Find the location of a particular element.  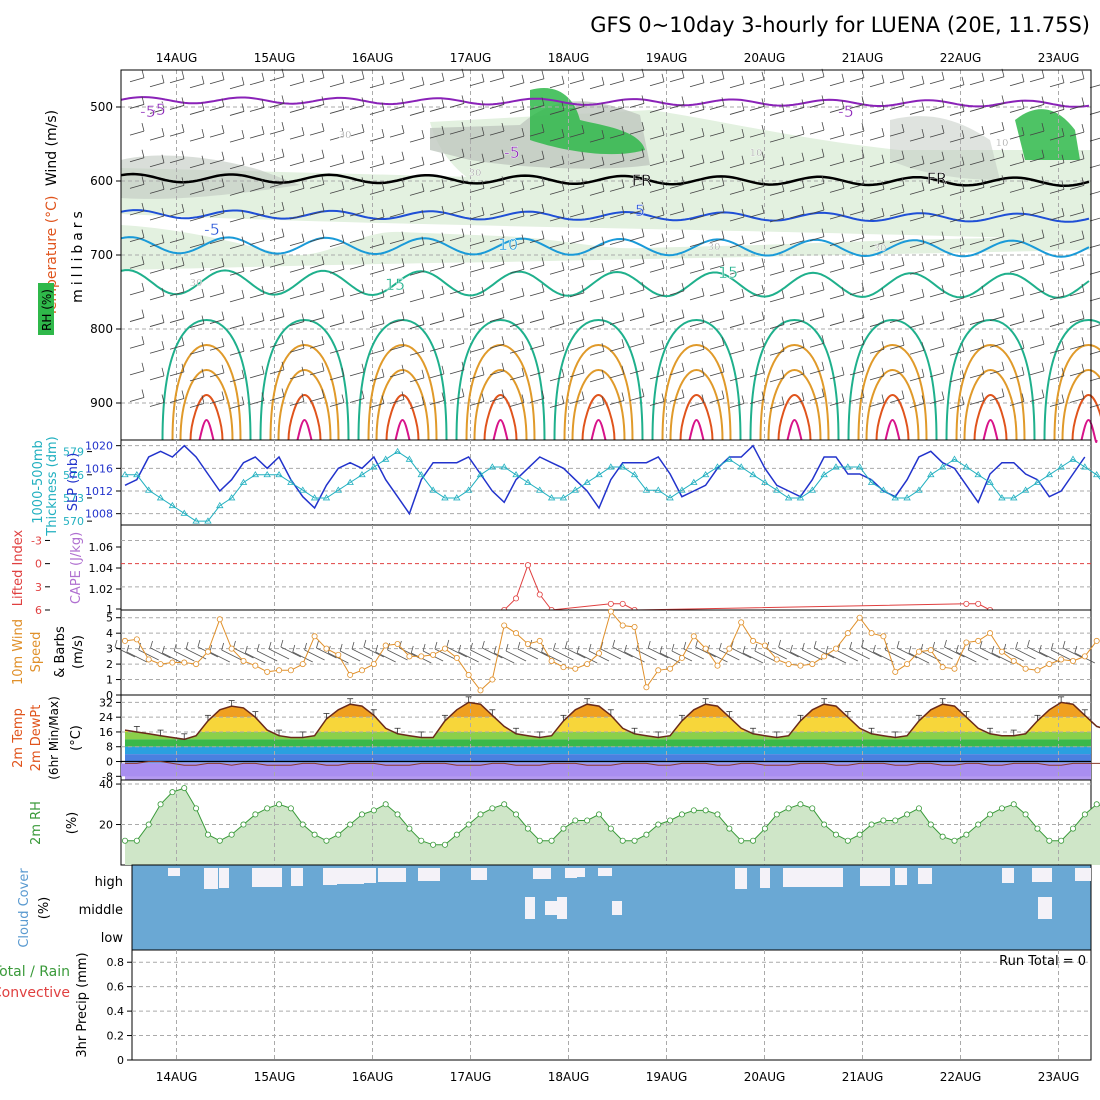

contour-label: 10 is located at coordinates (756, 153).